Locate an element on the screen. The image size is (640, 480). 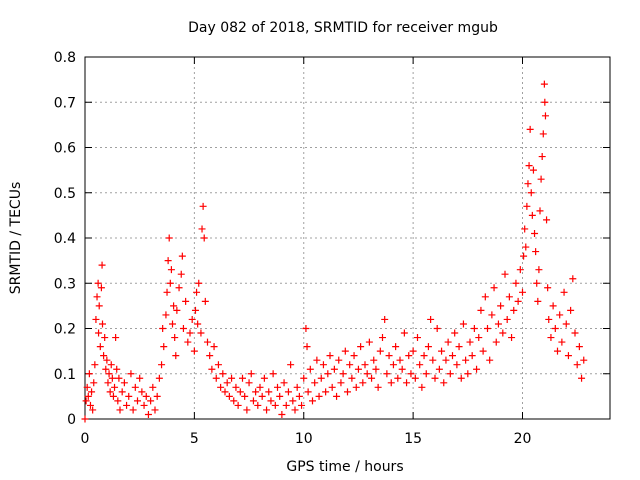
y-tick-label: 0.4 is located at coordinates (65, 239).